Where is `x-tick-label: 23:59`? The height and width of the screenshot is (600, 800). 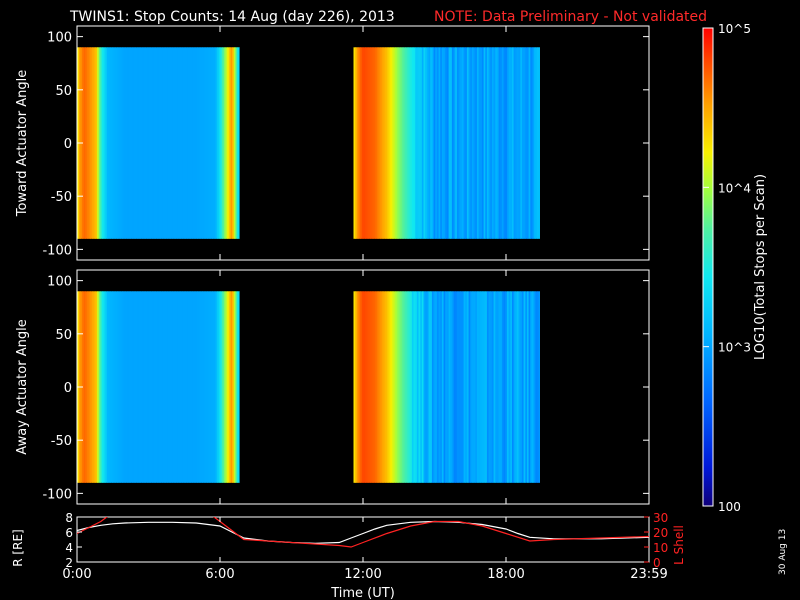 x-tick-label: 23:59 is located at coordinates (648, 574).